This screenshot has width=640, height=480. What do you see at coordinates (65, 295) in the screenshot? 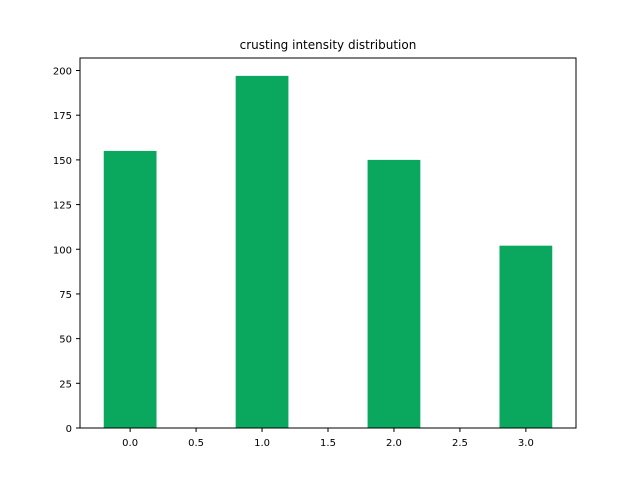
I see `y-tick-label: 75` at bounding box center [65, 295].